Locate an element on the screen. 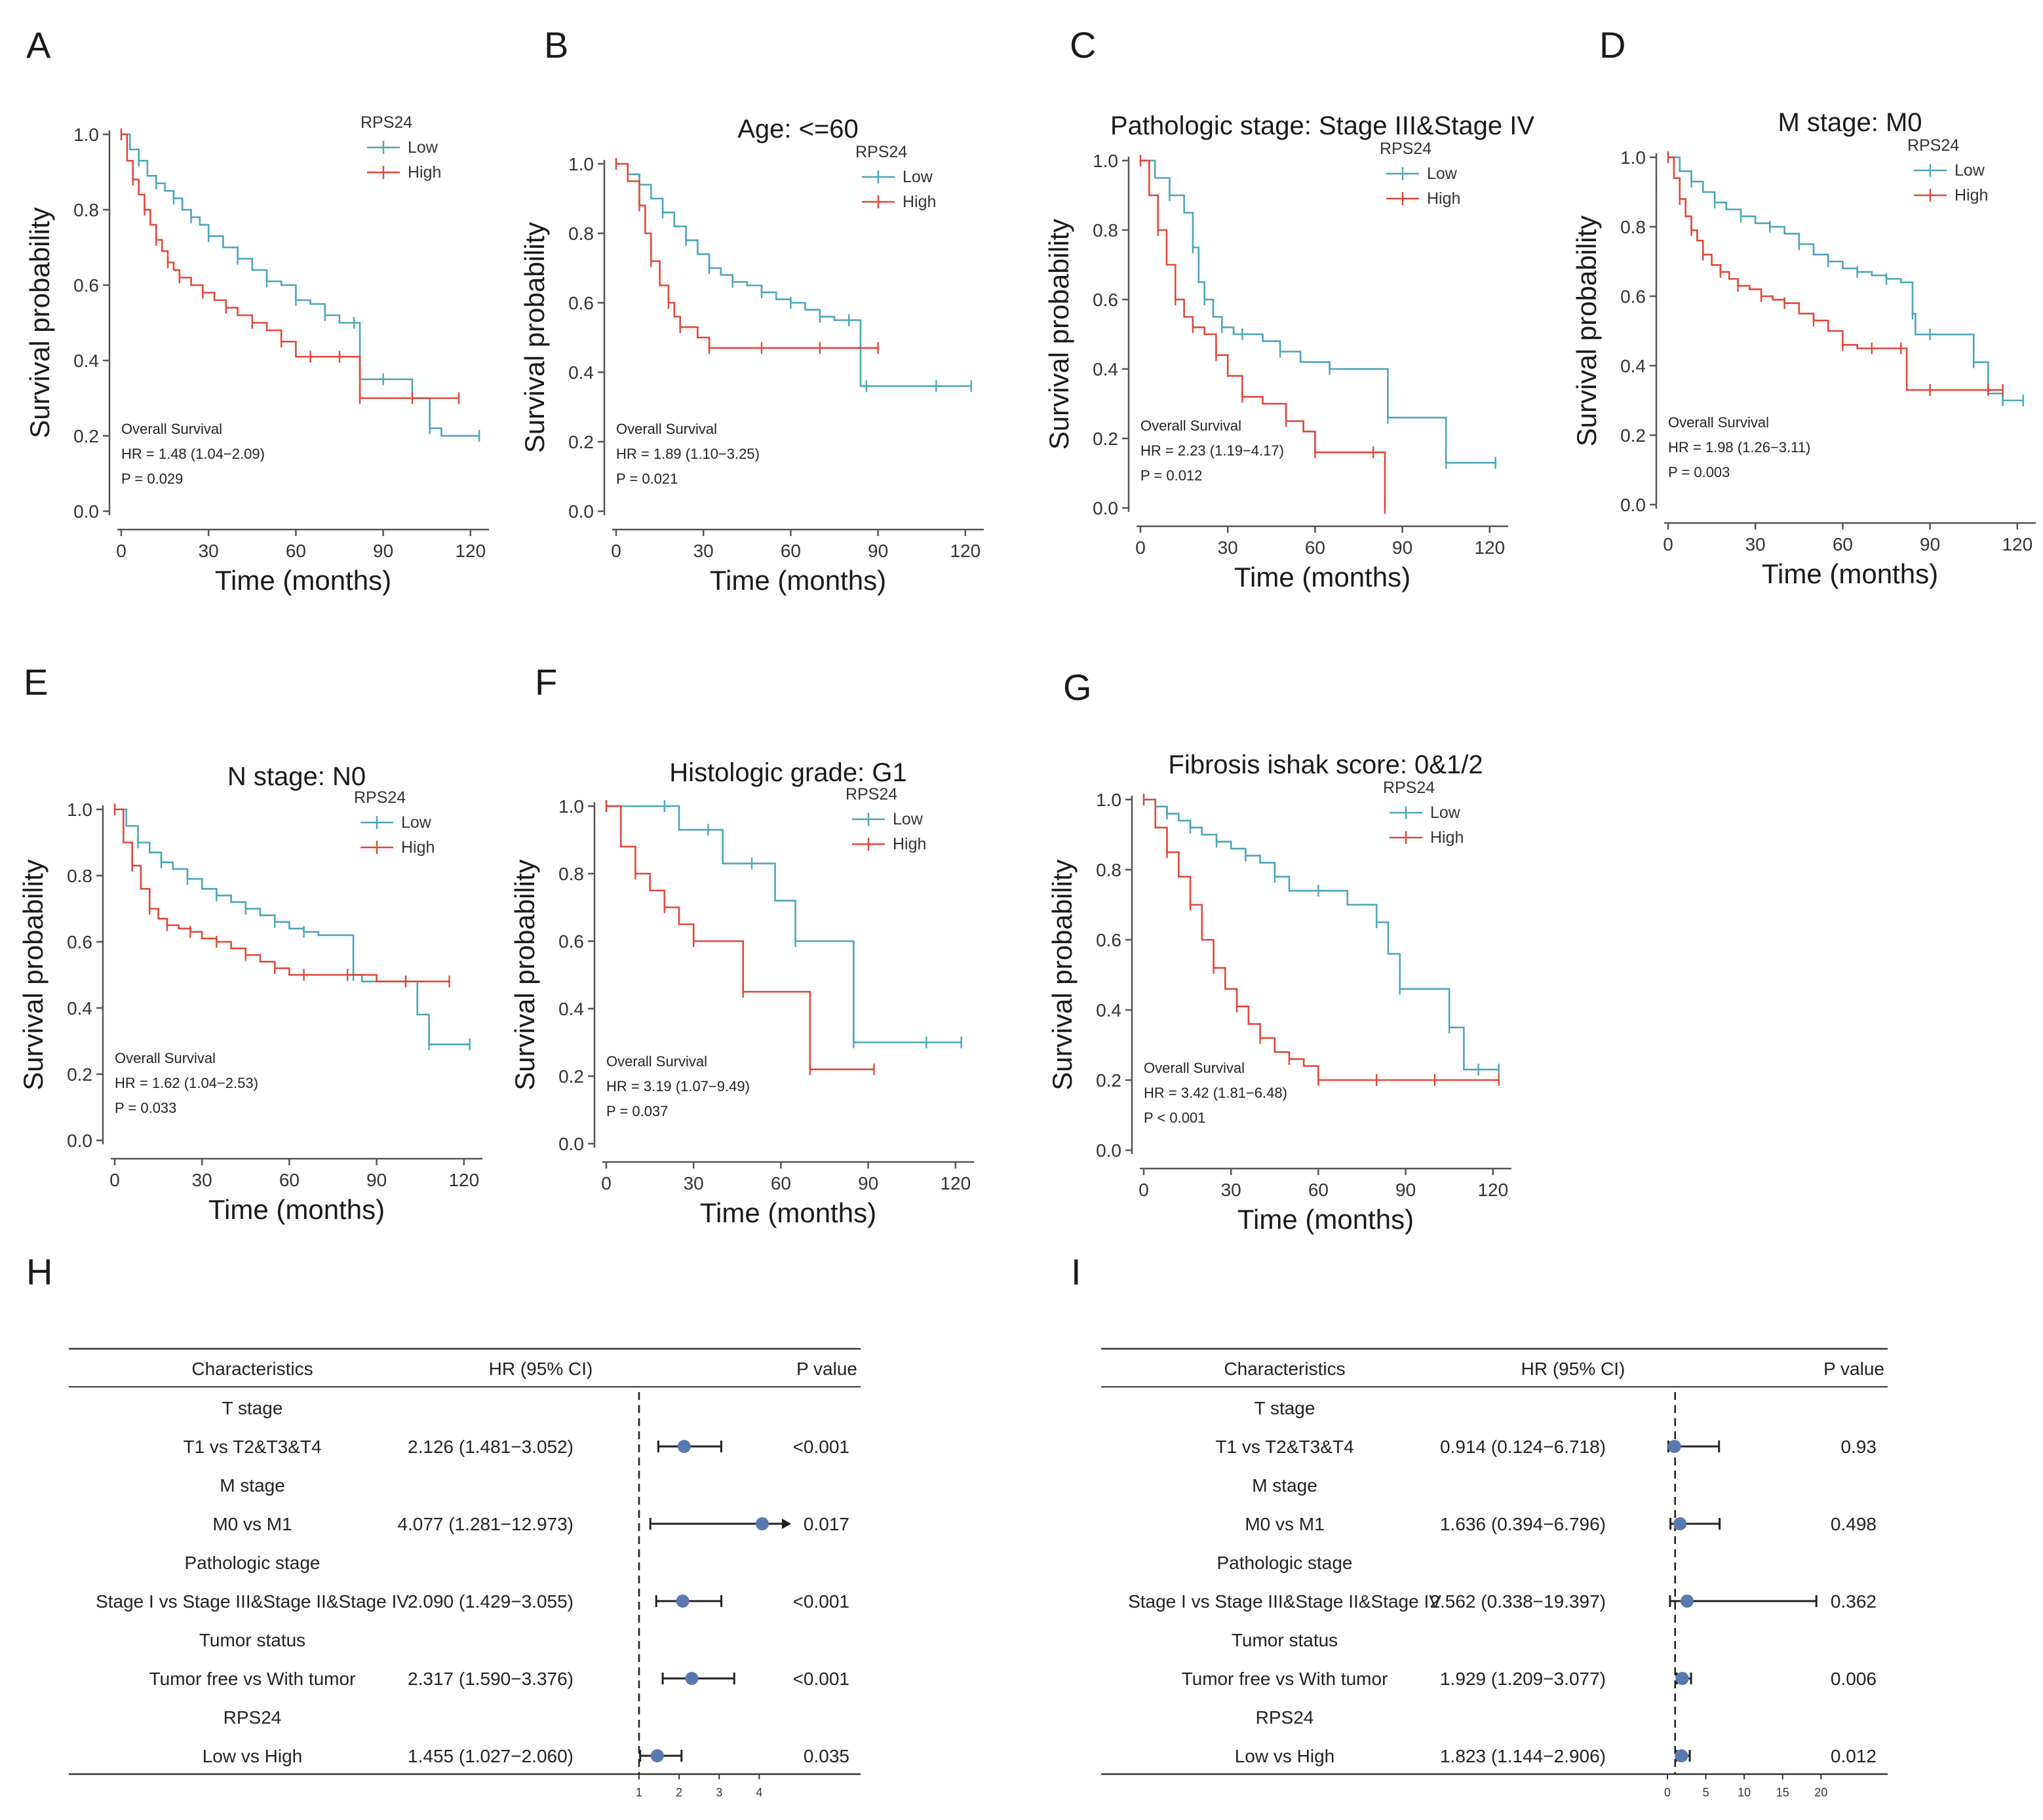 Image resolution: width=2043 pixels, height=1820 pixels. row-label: M0 vs M1 is located at coordinates (252, 1524).